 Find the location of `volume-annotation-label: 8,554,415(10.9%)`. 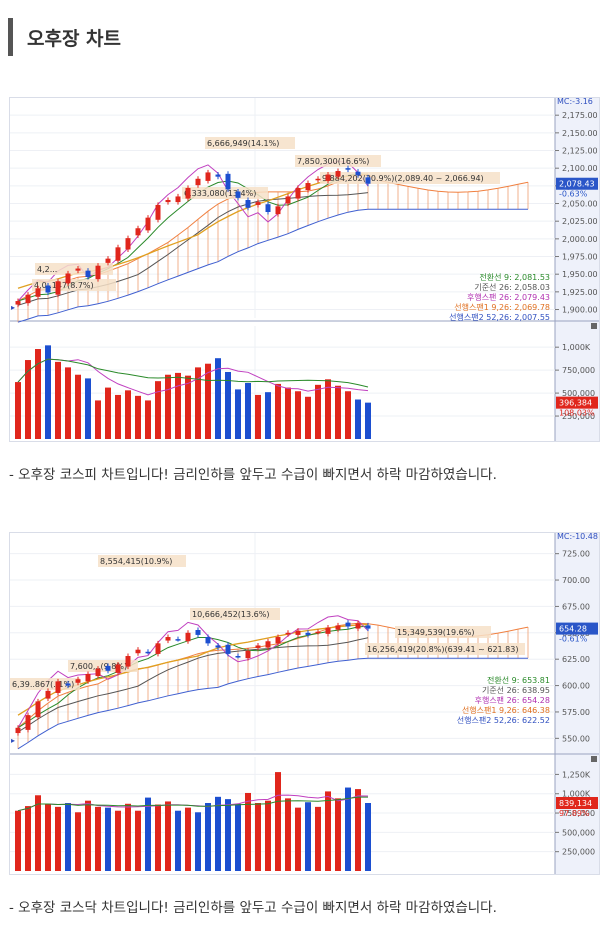

volume-annotation-label: 8,554,415(10.9%) is located at coordinates (136, 561).